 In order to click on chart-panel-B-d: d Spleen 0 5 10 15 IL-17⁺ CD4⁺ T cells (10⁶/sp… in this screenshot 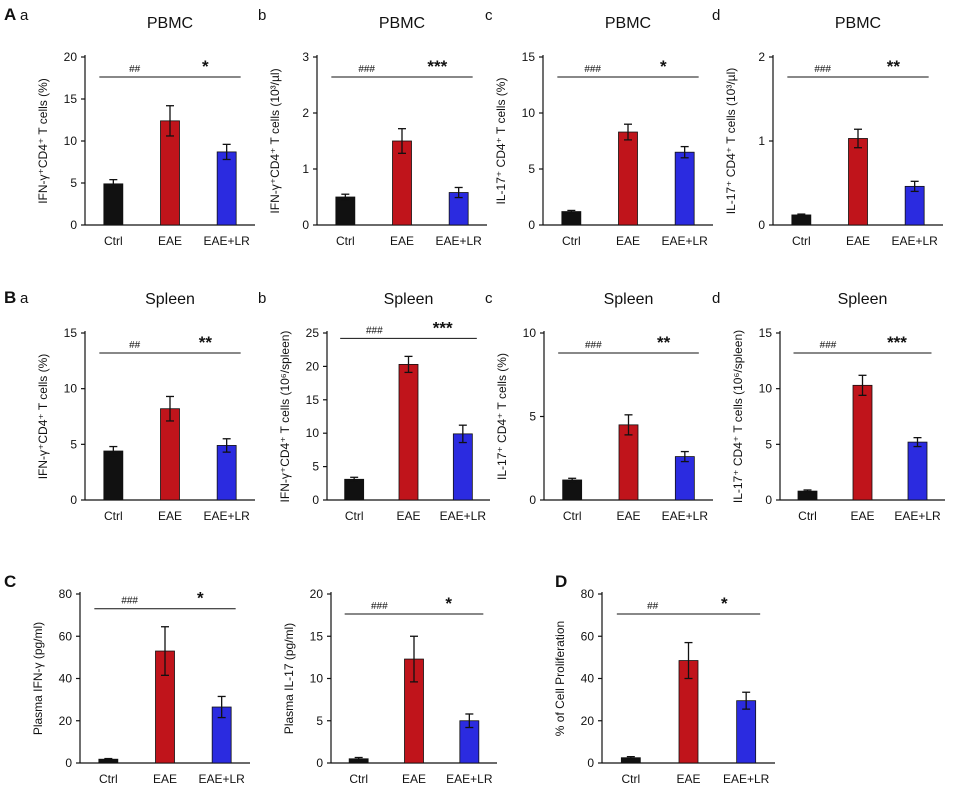, I will do `click(828, 406)`.